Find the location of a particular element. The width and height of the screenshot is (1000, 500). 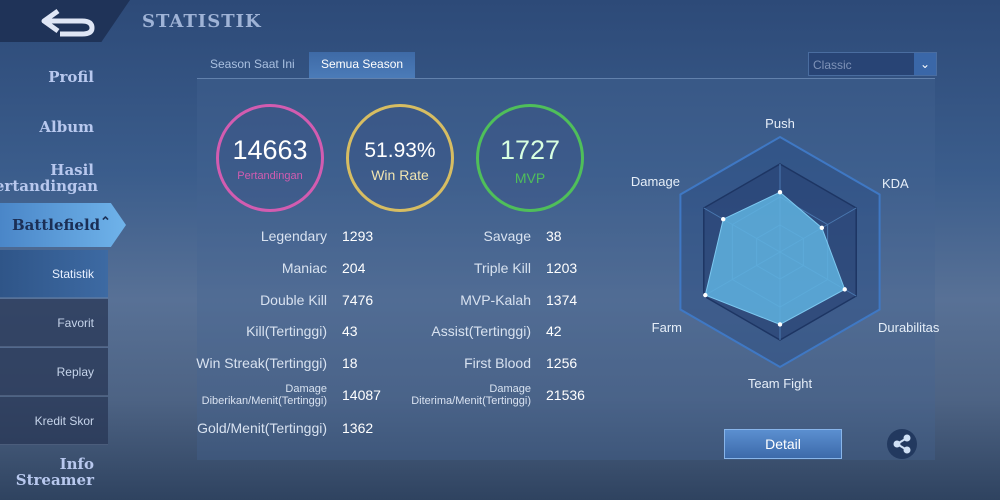

stat-label: MVP-Kalah is located at coordinates (495, 300).